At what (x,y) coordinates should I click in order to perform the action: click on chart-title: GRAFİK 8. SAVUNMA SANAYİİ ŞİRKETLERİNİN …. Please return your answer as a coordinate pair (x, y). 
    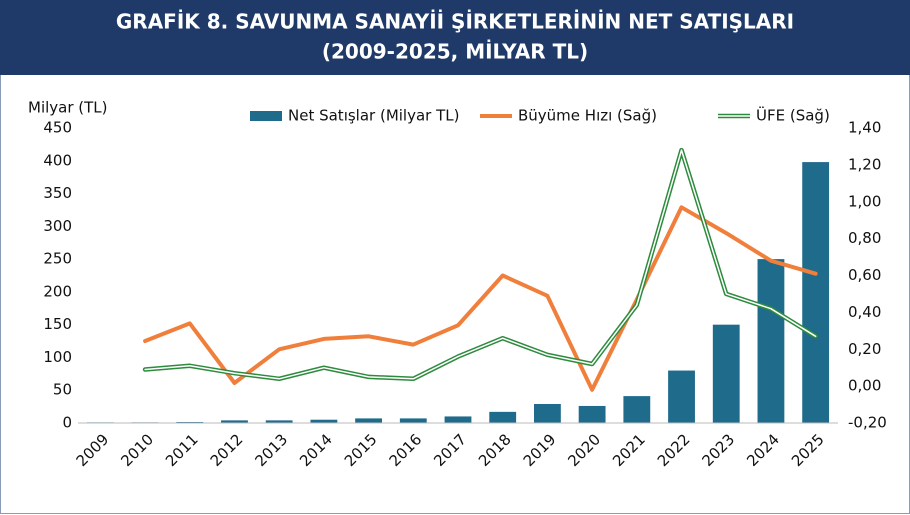
    Looking at the image, I should click on (455, 22).